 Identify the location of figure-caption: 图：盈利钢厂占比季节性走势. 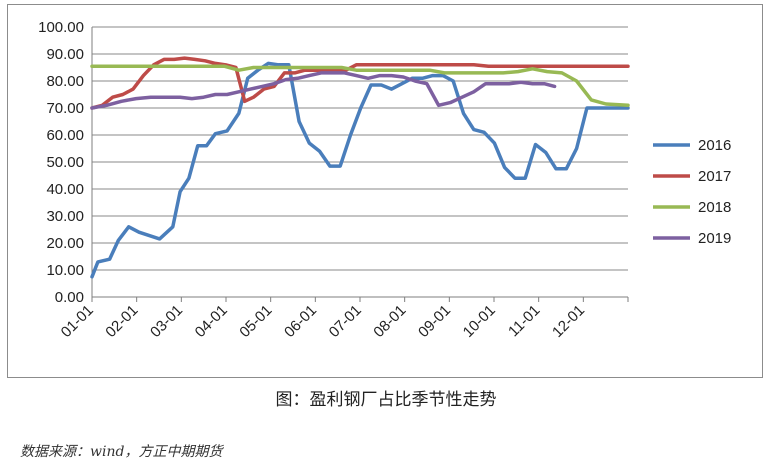
(386, 400).